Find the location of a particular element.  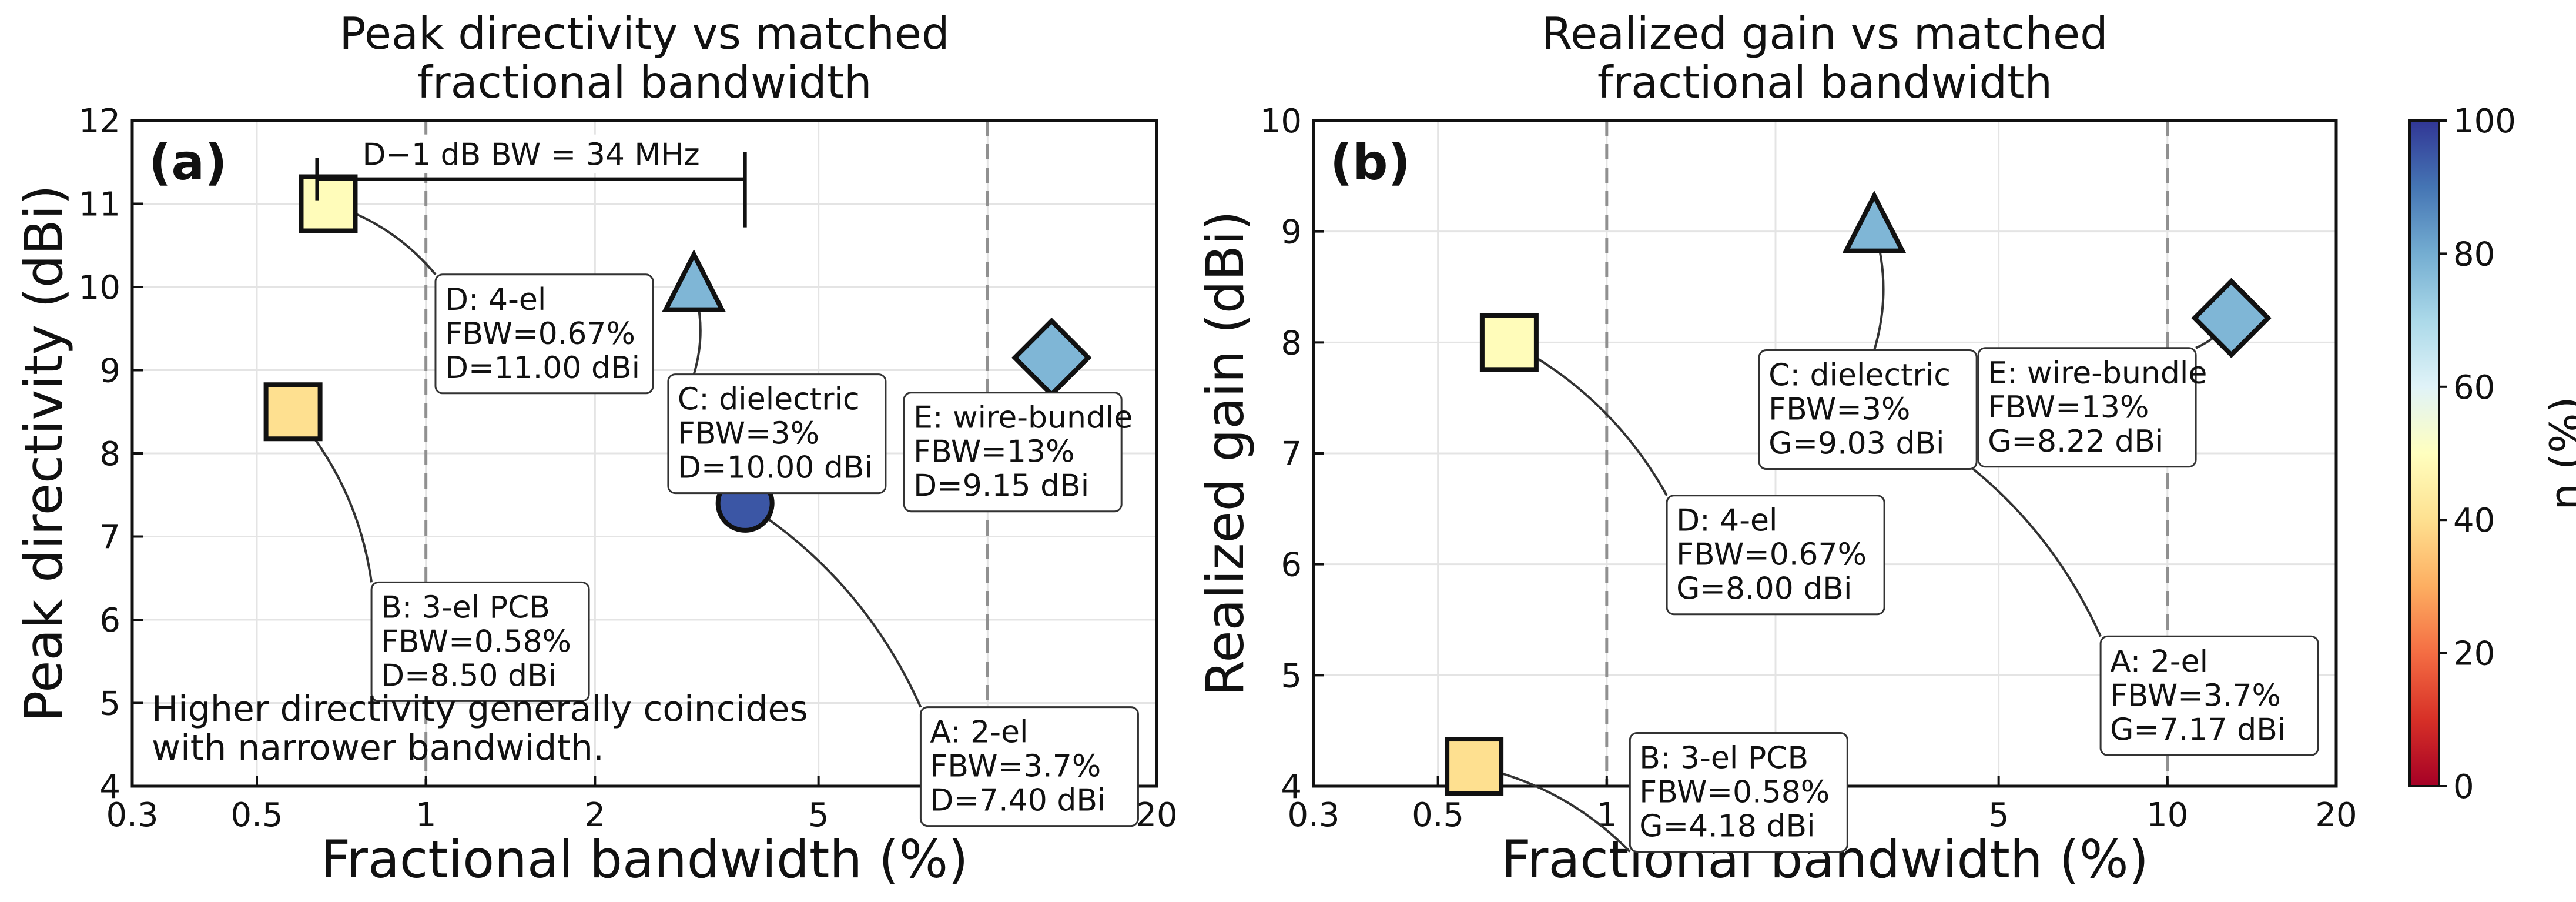

bandwidth-bracket: D−1 dB BW = 34 MHz is located at coordinates (531, 181).